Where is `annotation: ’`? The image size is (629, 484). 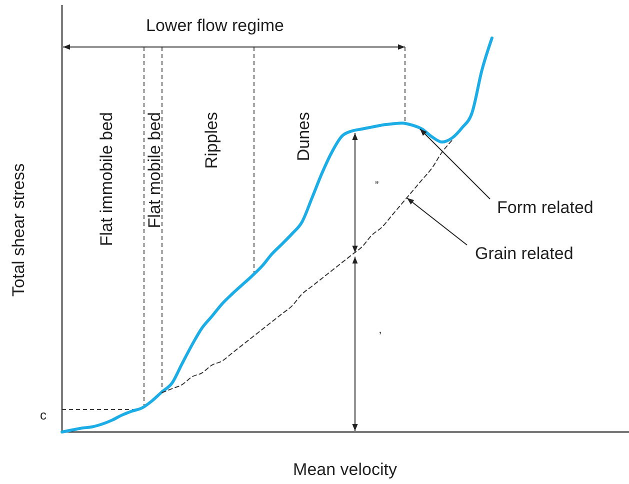 annotation: ’ is located at coordinates (380, 336).